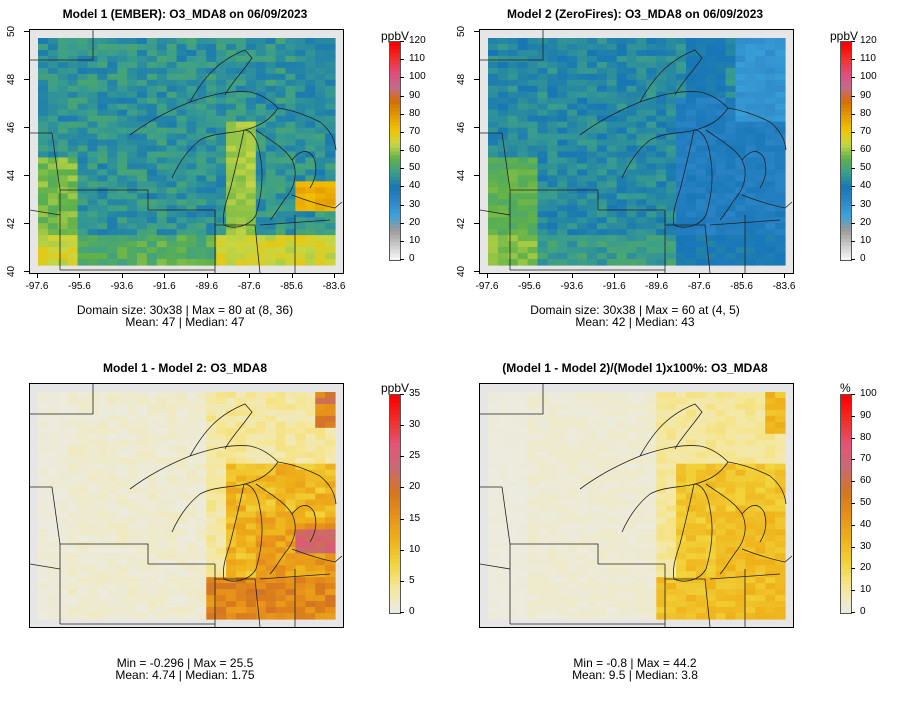 The width and height of the screenshot is (900, 707). What do you see at coordinates (461, 223) in the screenshot?
I see `y-tick-label: 42` at bounding box center [461, 223].